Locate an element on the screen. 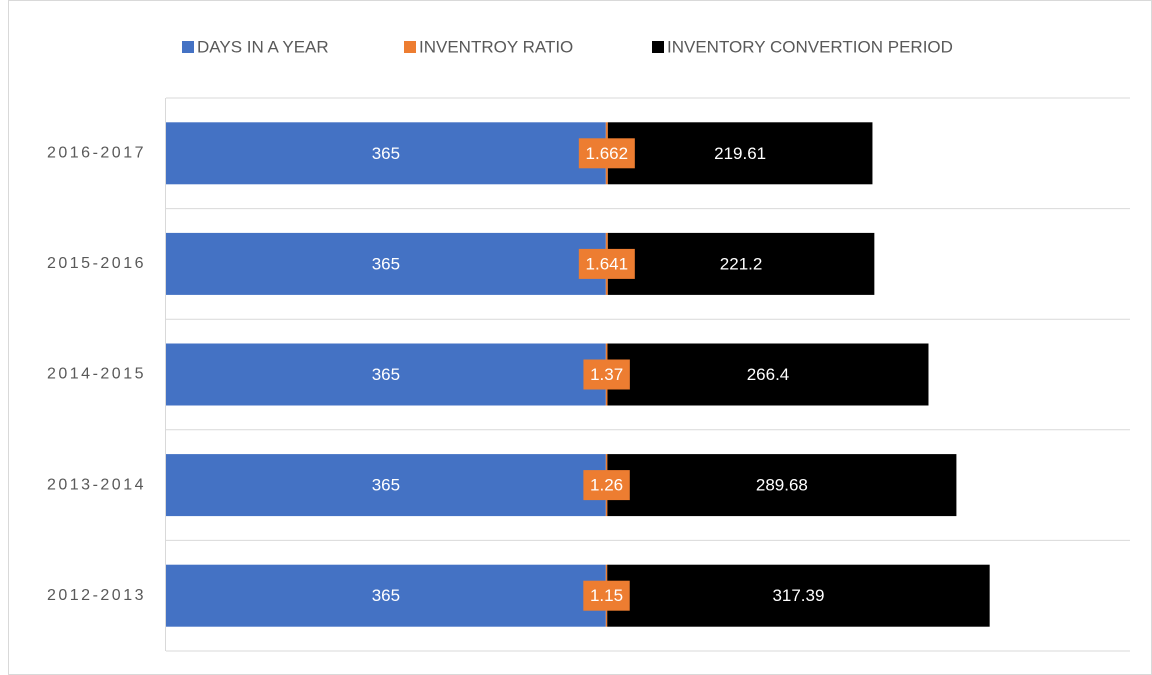 The image size is (1152, 675). y-tick-label: 2016-2017 is located at coordinates (96, 153).